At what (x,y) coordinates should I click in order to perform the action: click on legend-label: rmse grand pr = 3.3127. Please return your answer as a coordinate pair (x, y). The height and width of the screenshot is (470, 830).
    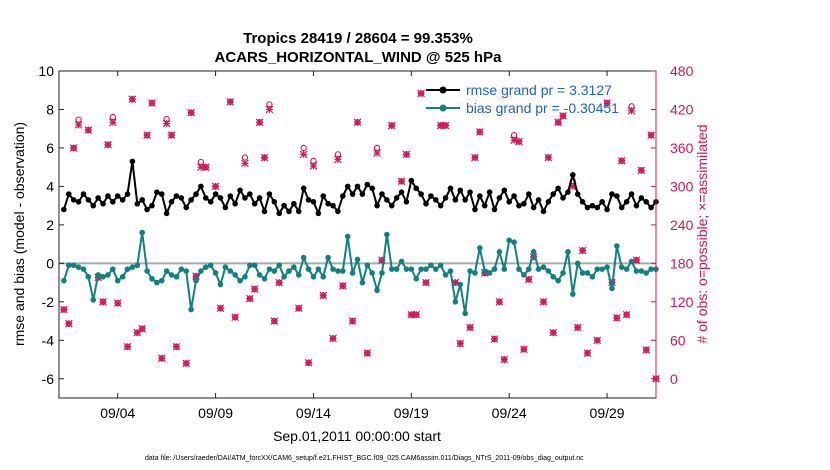
    Looking at the image, I should click on (539, 90).